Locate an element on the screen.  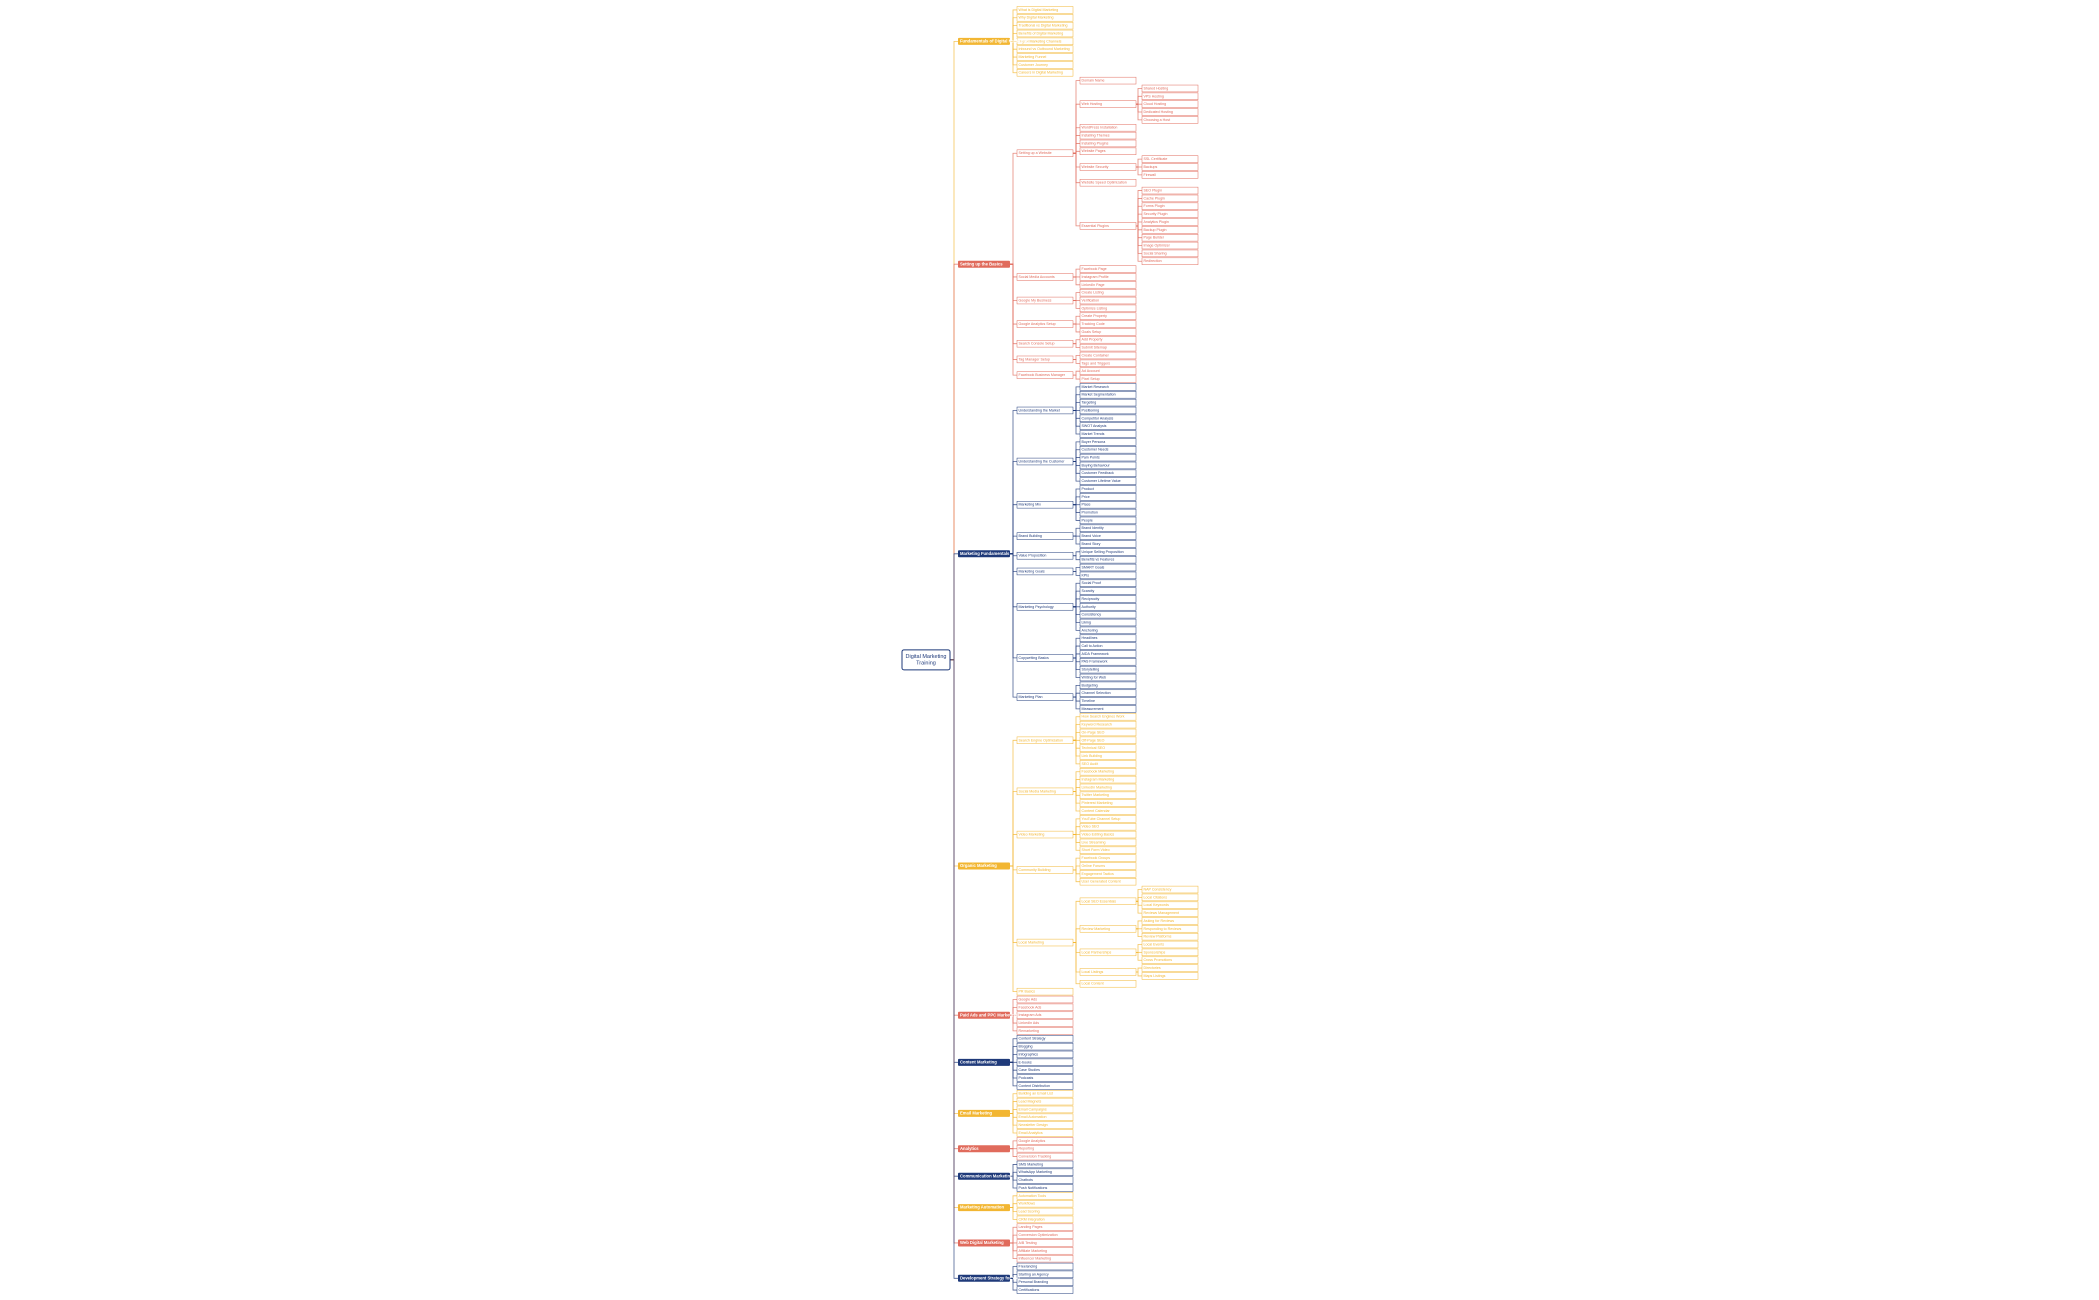
topic-label: Create Container is located at coordinates (1096, 355).